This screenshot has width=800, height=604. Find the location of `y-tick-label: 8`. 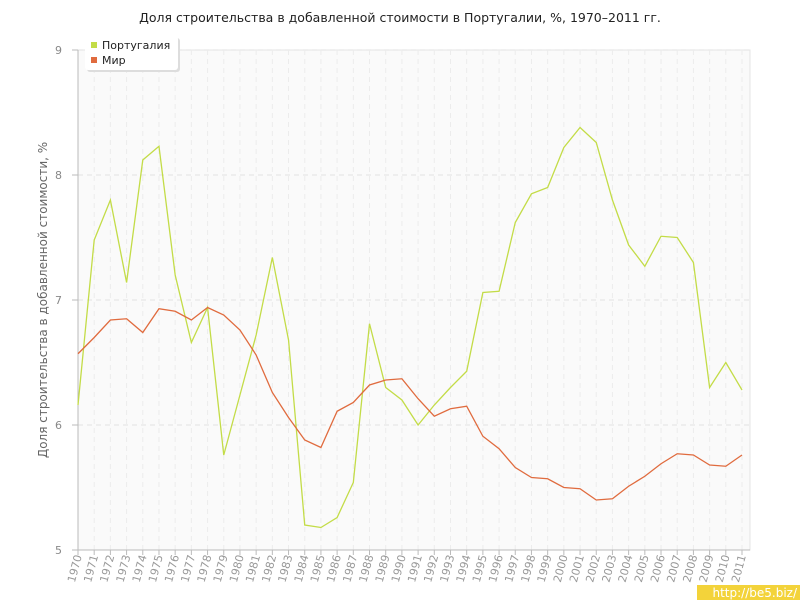

y-tick-label: 8 is located at coordinates (58, 175).